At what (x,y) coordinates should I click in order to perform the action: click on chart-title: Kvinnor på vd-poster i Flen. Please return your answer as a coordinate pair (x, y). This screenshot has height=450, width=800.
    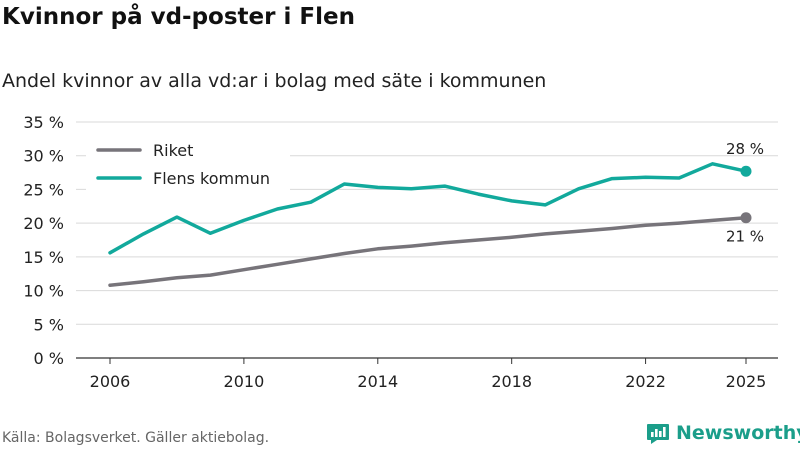
    Looking at the image, I should click on (178, 17).